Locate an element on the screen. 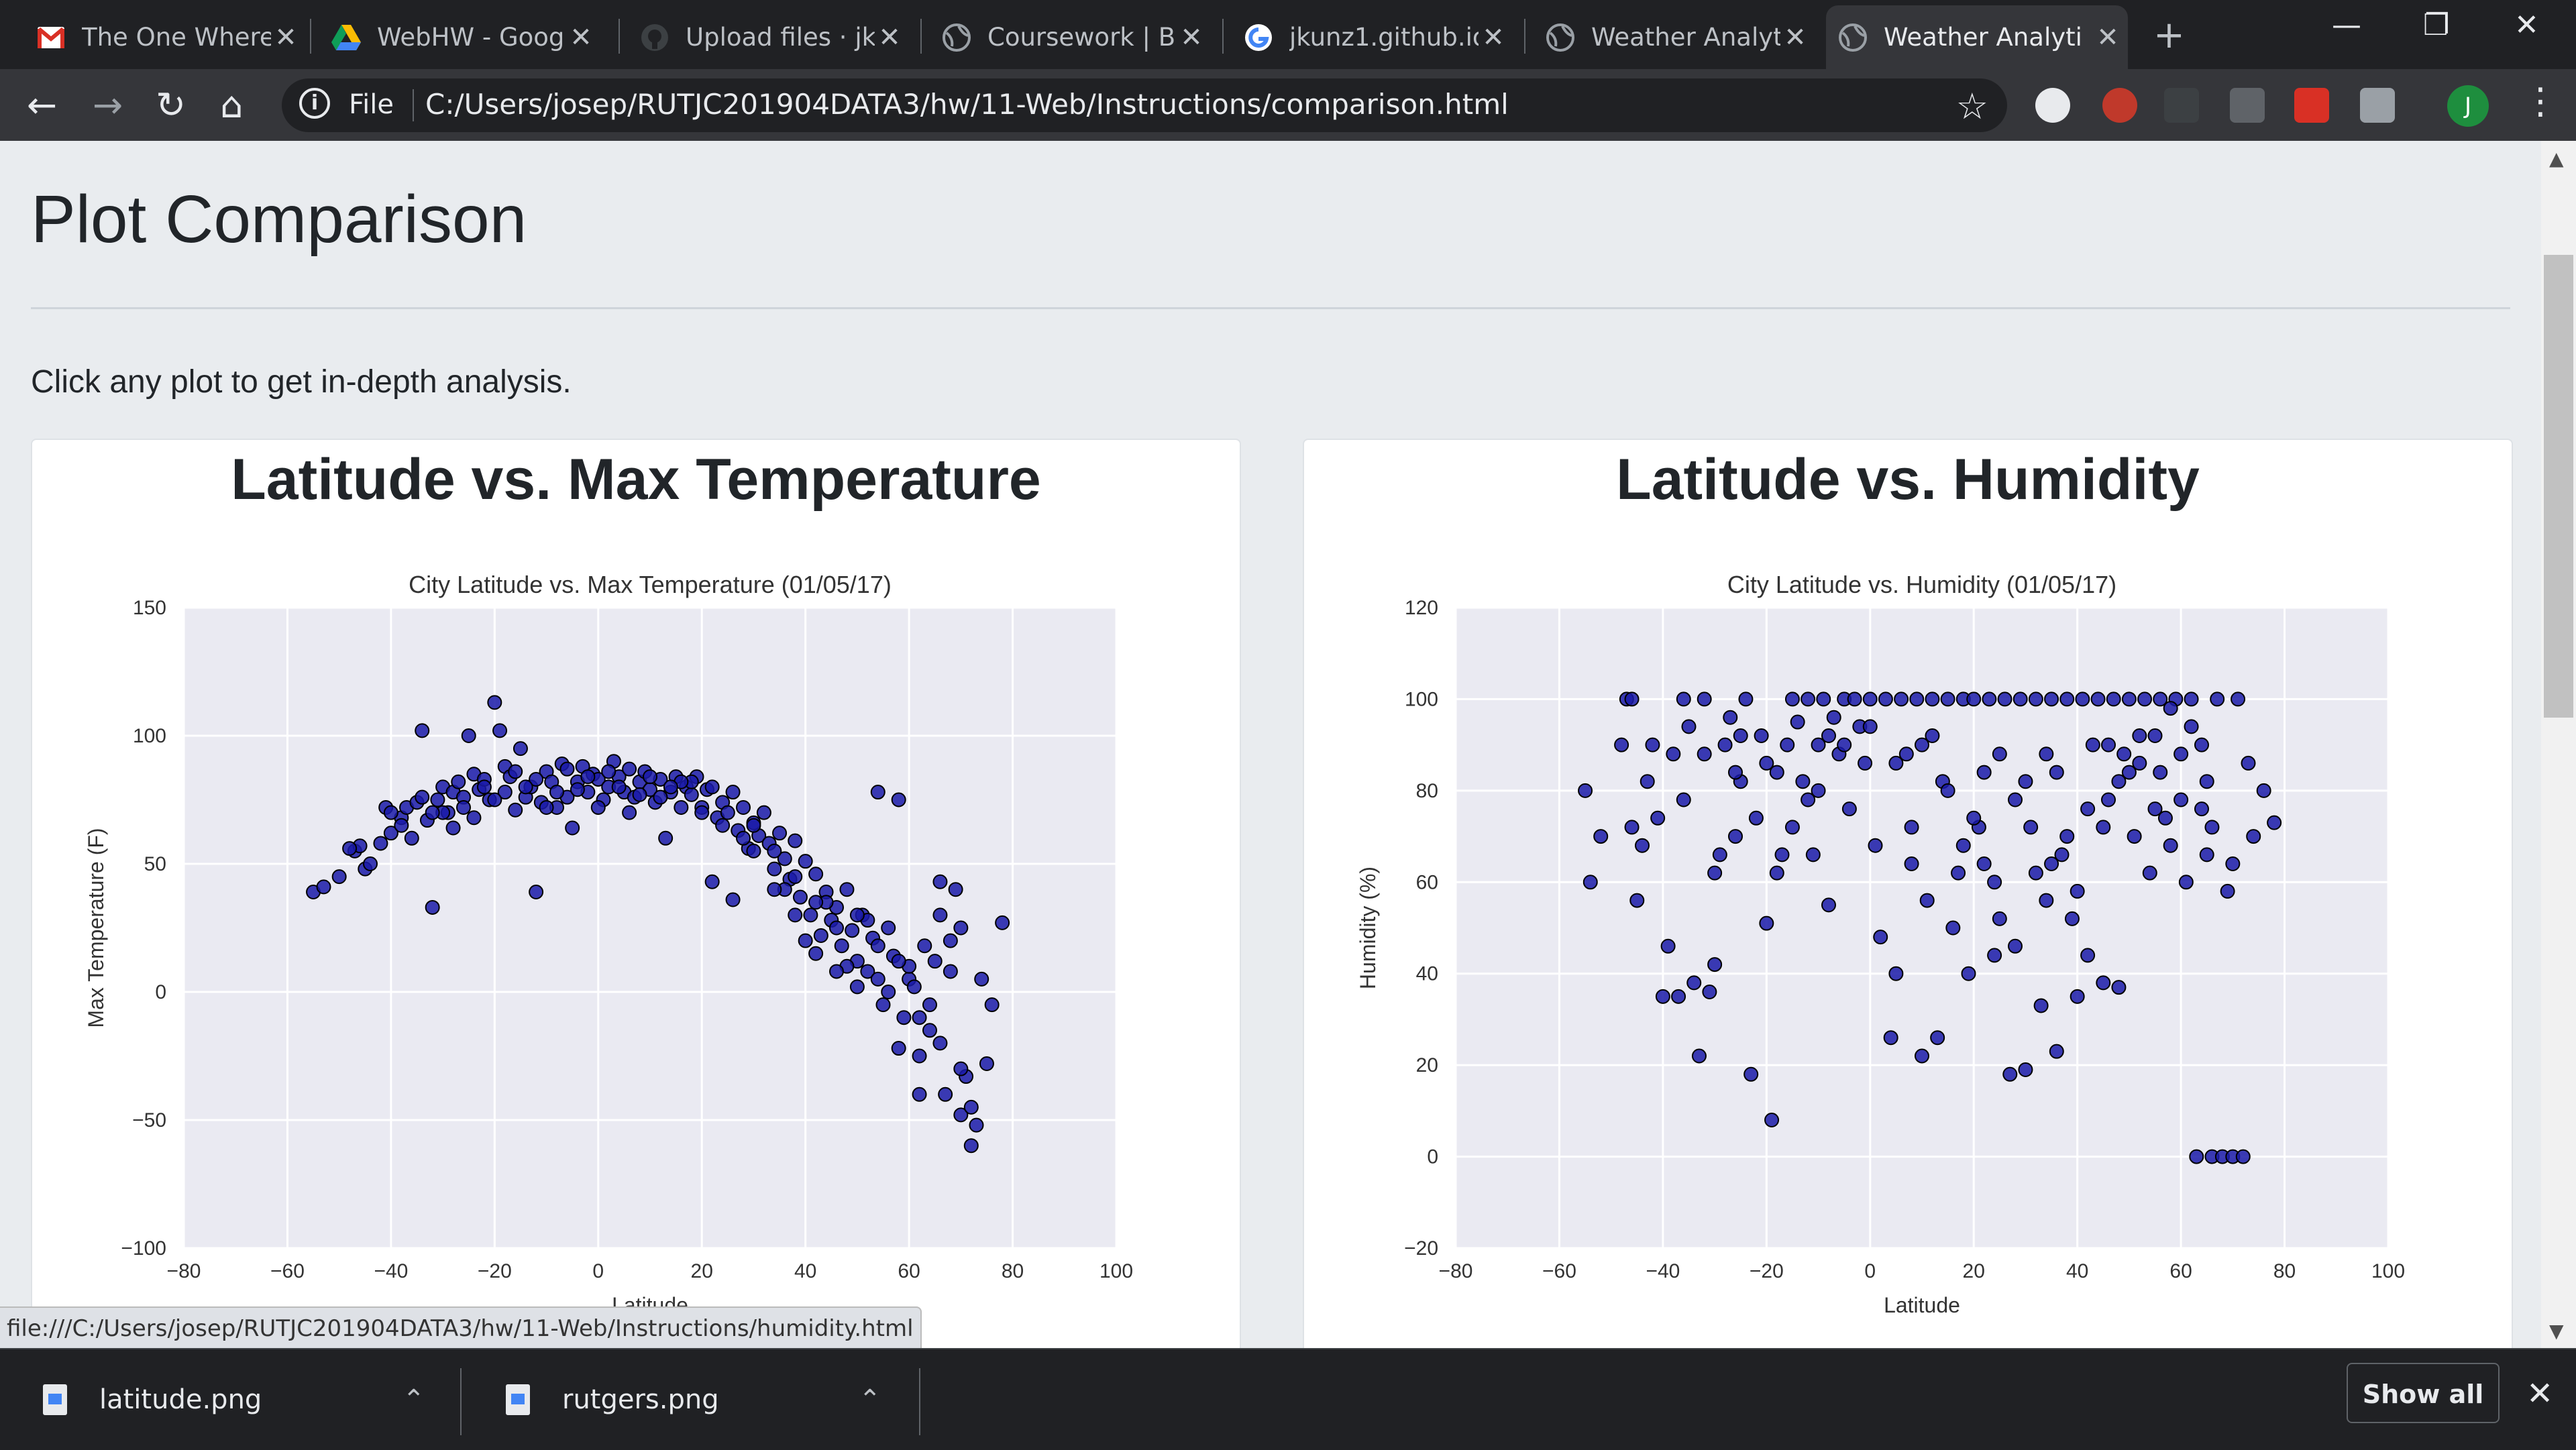 The height and width of the screenshot is (1450, 2576). bookmark-star-icon: ☆ is located at coordinates (1971, 106).